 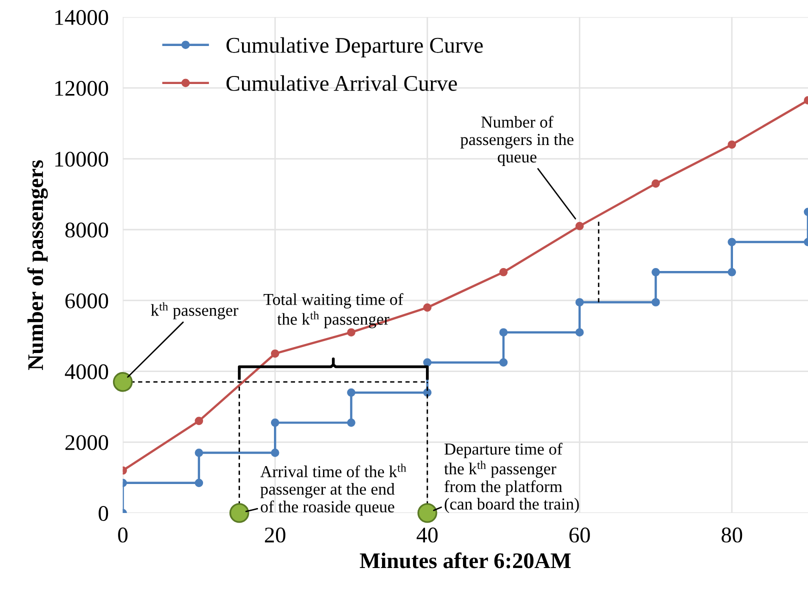 I want to click on x-axis-title: Minutes after 6:20AM, so click(x=465, y=560).